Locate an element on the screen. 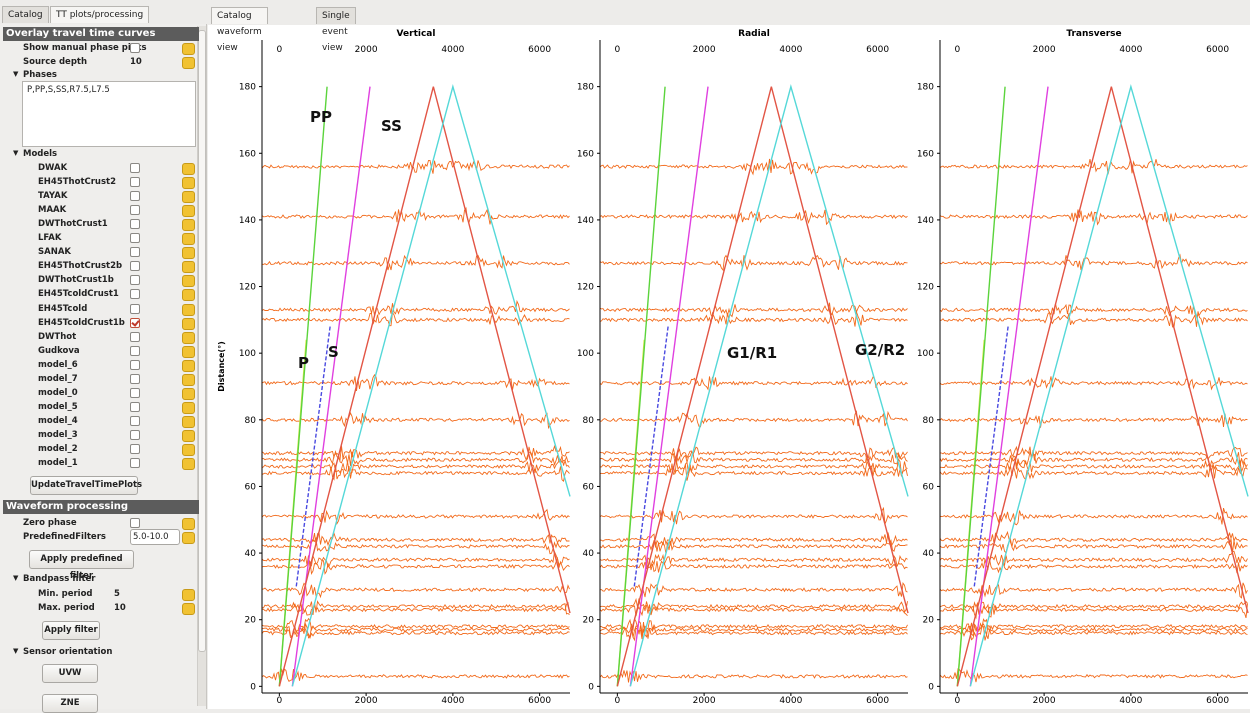 The image size is (1250, 713). x-tick-label: 2000 is located at coordinates (1044, 701).